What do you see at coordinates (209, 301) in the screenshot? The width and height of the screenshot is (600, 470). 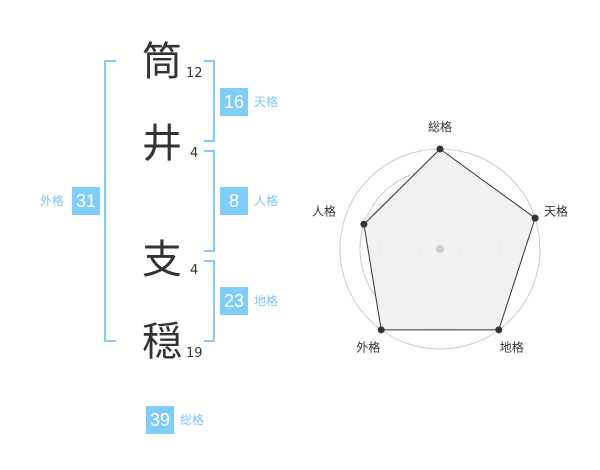 I see `chikaku-bracket` at bounding box center [209, 301].